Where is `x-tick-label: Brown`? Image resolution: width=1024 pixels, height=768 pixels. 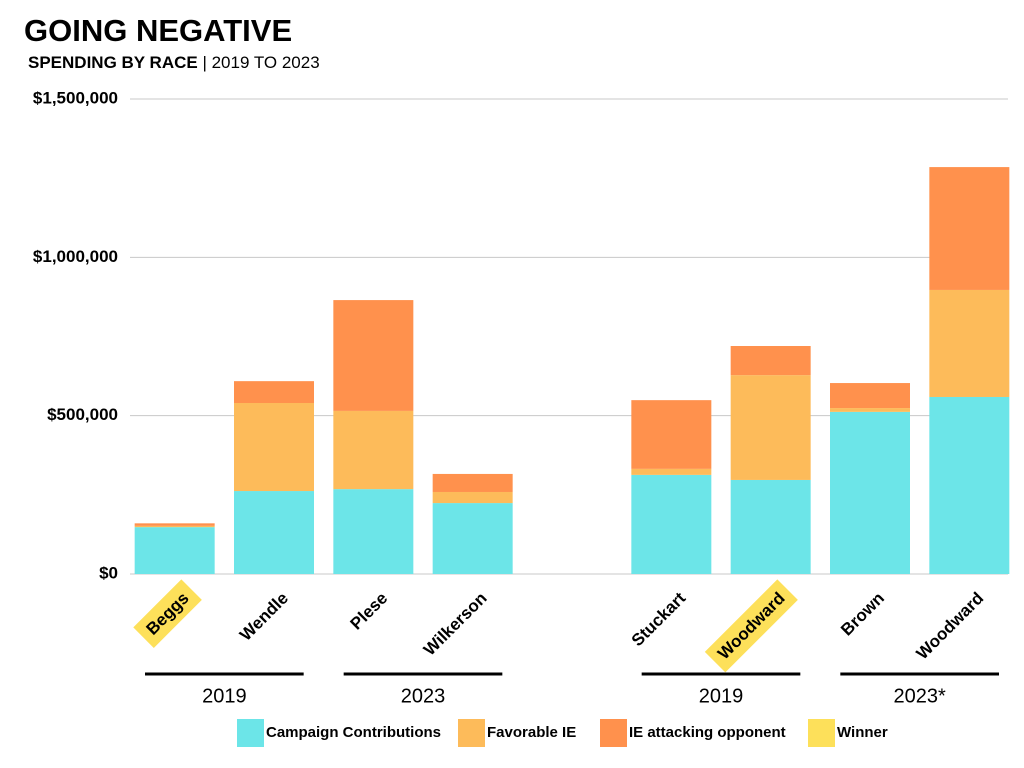
x-tick-label: Brown is located at coordinates (862, 614).